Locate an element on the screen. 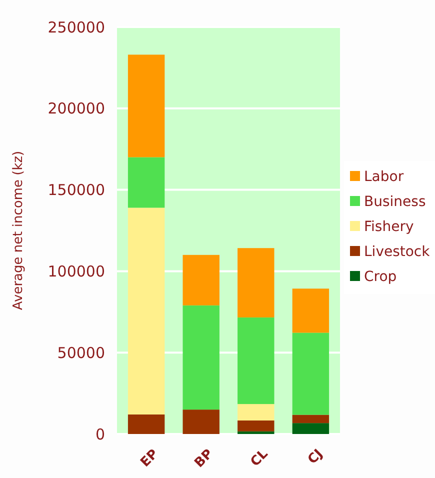 This screenshot has width=435, height=478. legend-label: Business is located at coordinates (395, 202).